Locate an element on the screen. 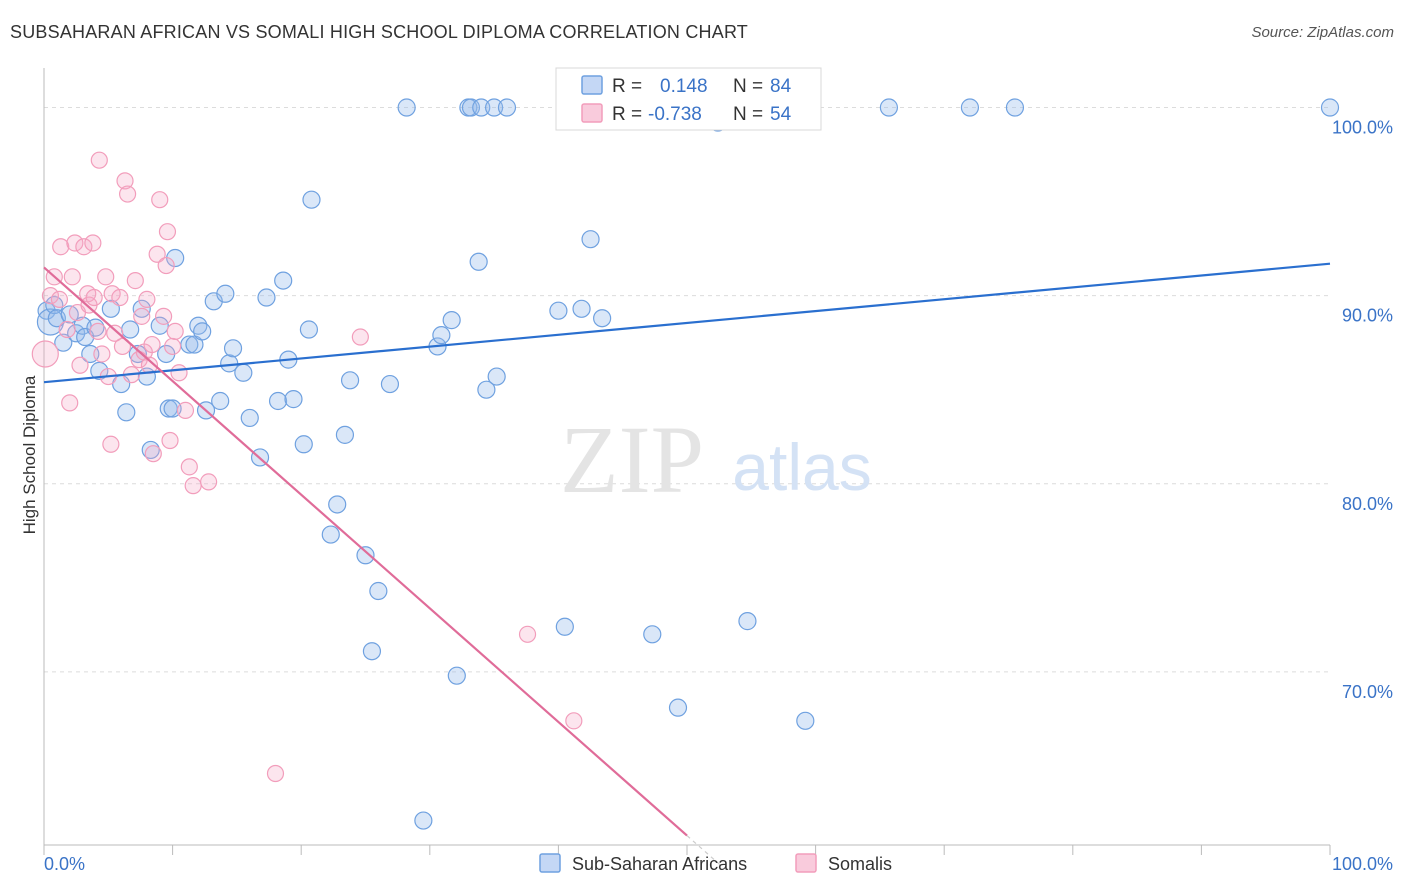 This screenshot has width=1406, height=892. legend-r-label-pink: R = is located at coordinates (627, 114).